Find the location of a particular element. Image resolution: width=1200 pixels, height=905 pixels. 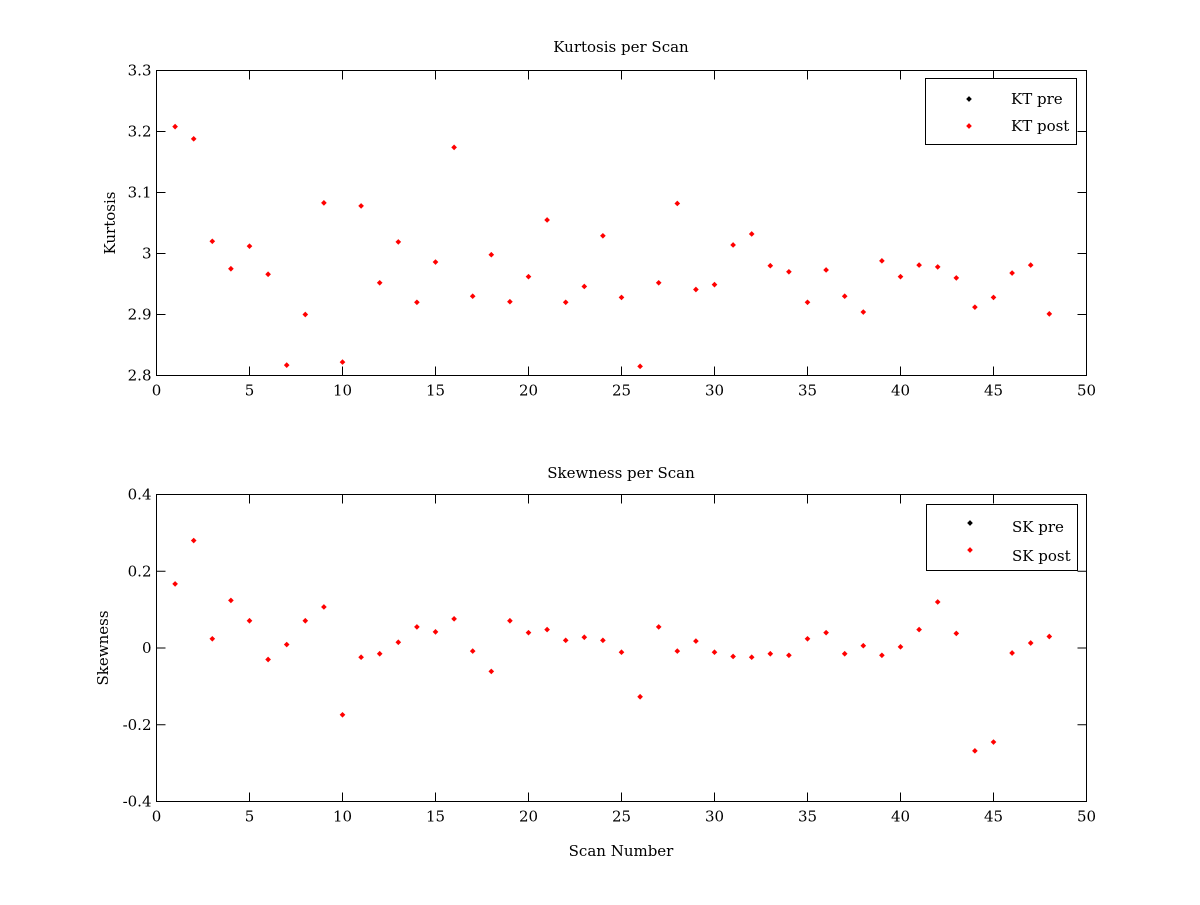

skewness-x-tick-label: 20 is located at coordinates (528, 817).